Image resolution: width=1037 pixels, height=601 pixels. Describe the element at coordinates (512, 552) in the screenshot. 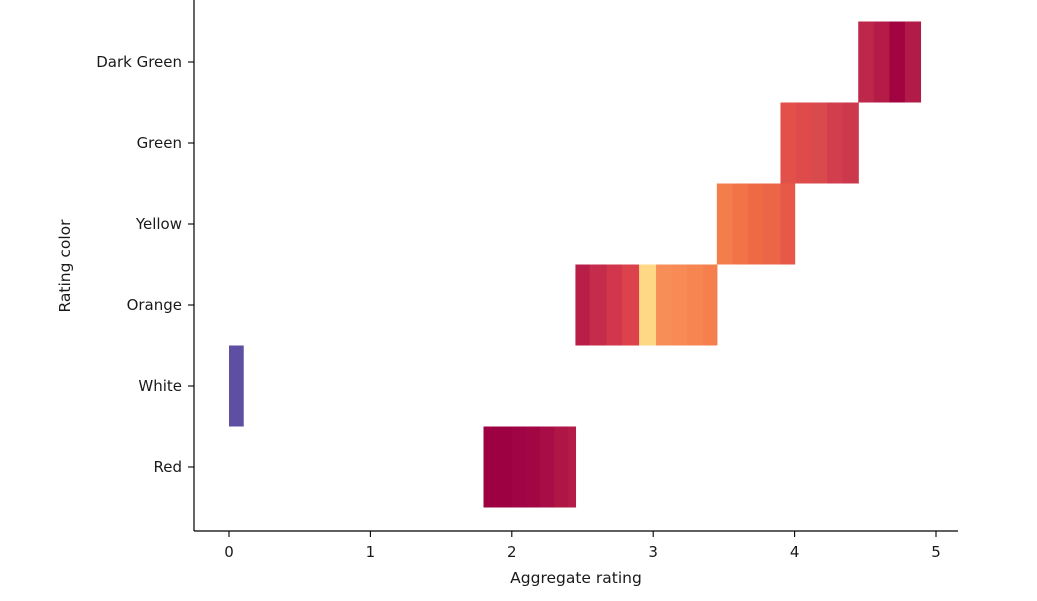

I see `x-tick-label-2: 2` at that location.